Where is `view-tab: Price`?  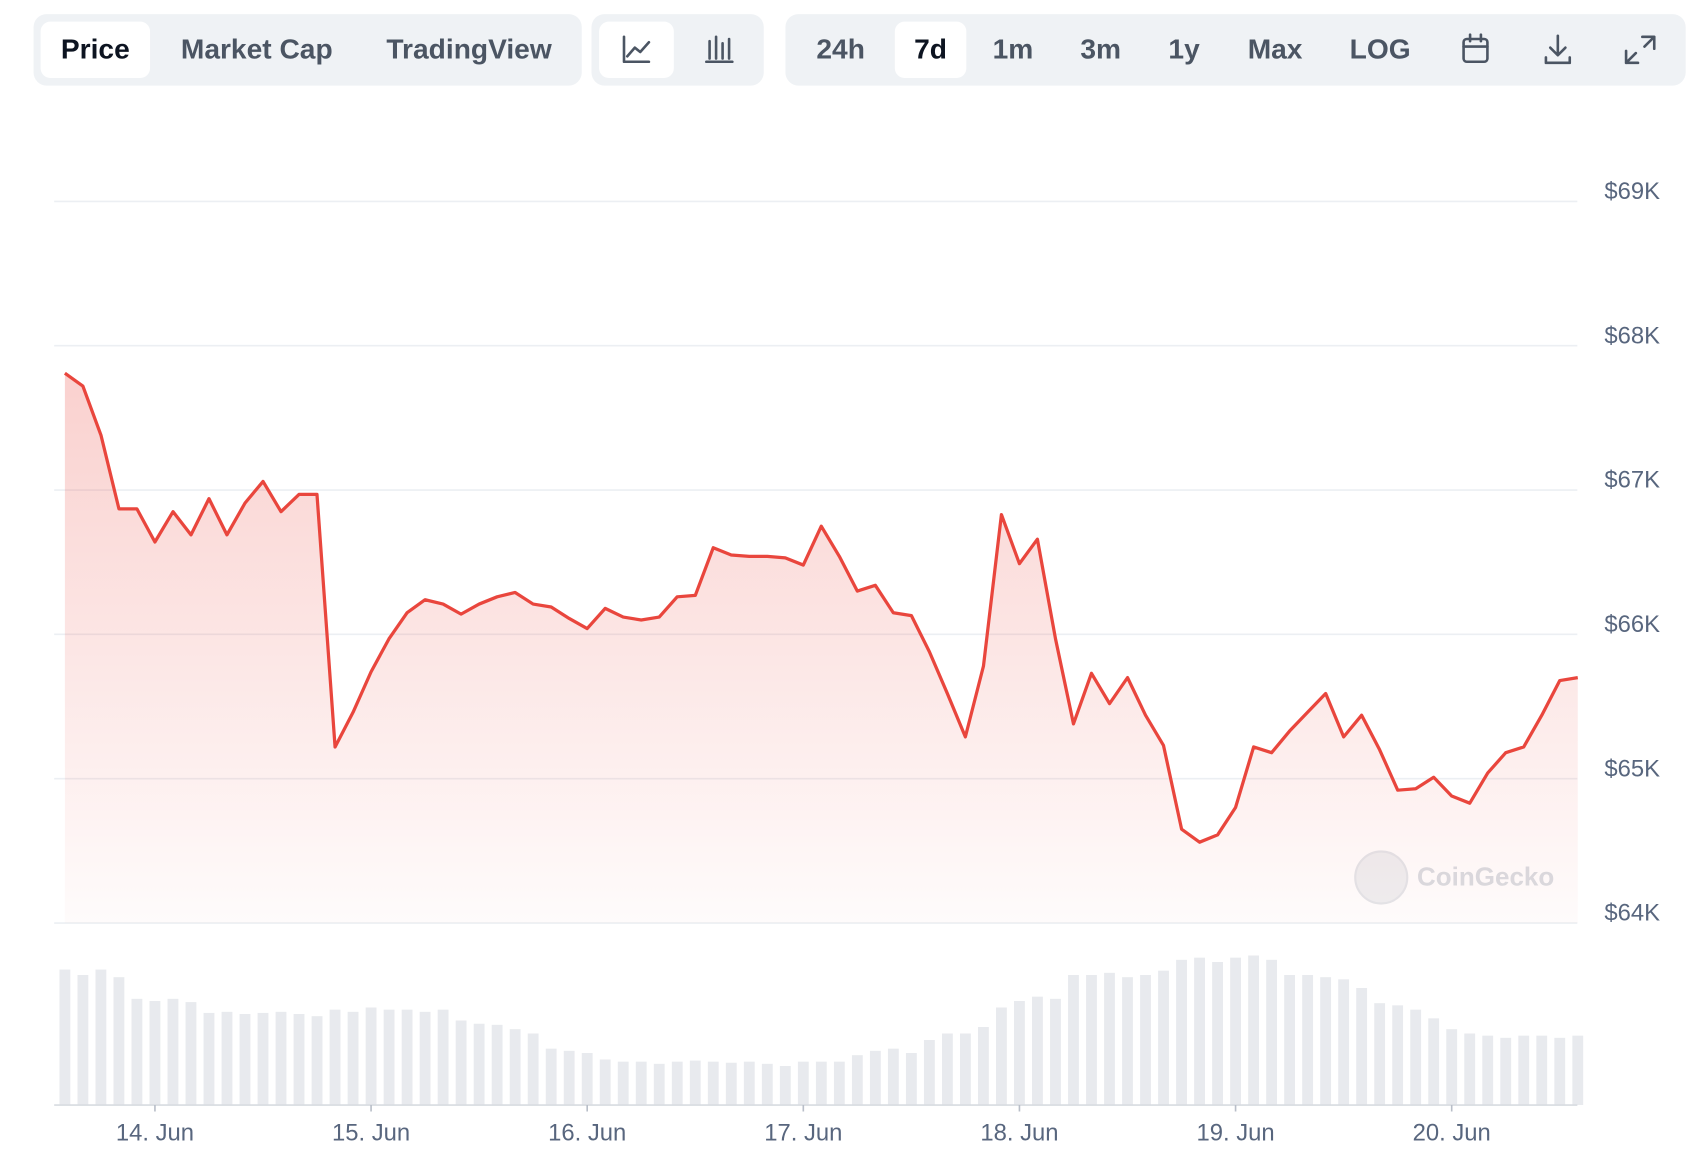 view-tab: Price is located at coordinates (95, 48).